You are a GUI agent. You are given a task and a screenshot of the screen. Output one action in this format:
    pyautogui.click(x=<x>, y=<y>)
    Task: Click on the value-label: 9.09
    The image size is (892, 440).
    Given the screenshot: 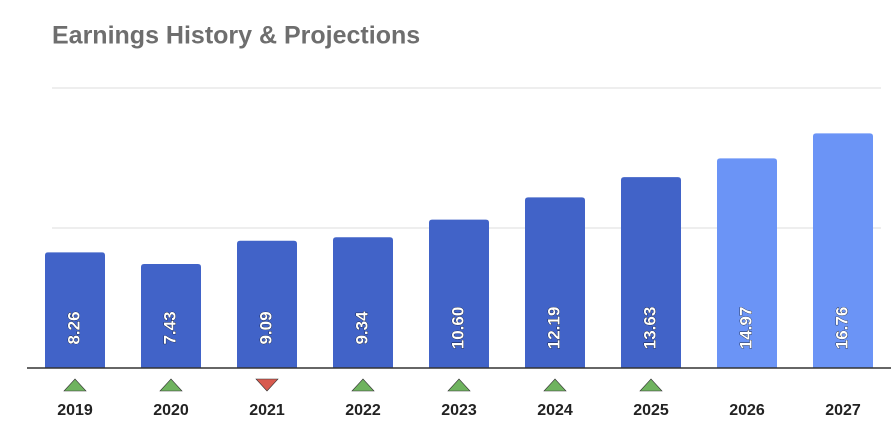 What is the action you would take?
    pyautogui.click(x=265, y=327)
    